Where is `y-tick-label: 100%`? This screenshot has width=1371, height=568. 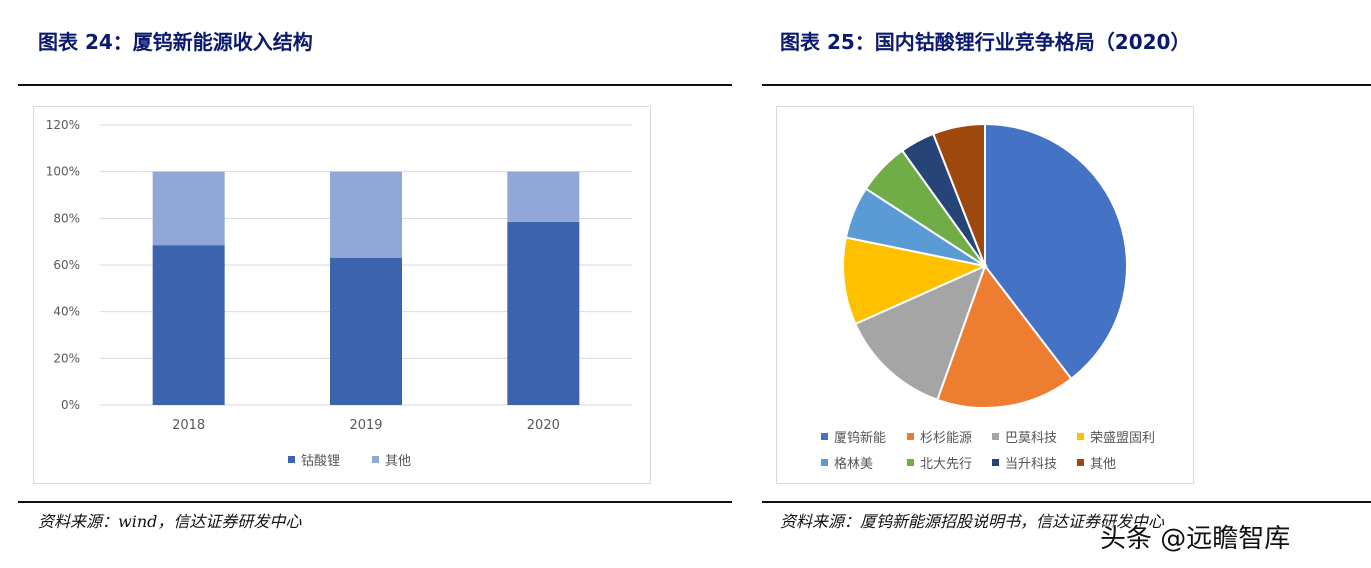
y-tick-label: 100% is located at coordinates (63, 172).